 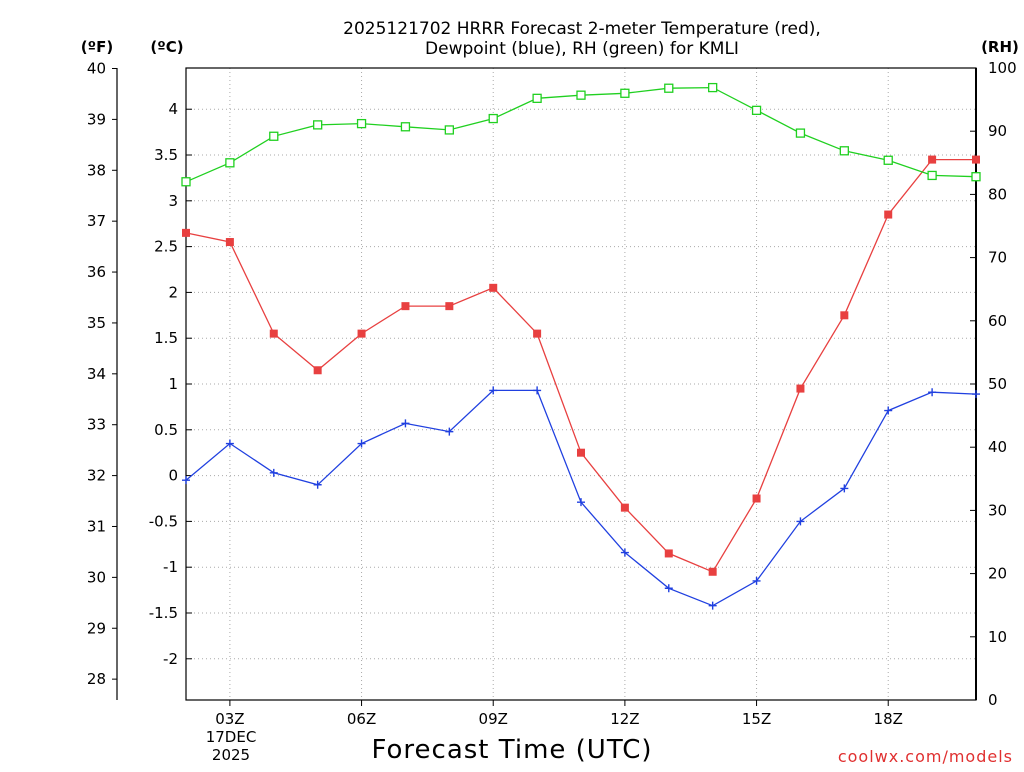 What do you see at coordinates (96, 69) in the screenshot?
I see `fahrenheit-tick-label: 40` at bounding box center [96, 69].